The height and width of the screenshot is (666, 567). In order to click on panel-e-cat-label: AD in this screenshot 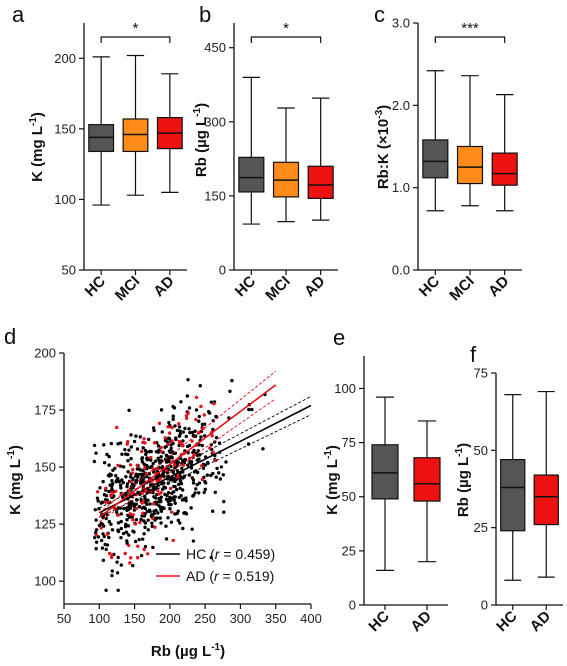, I will do `click(420, 621)`.